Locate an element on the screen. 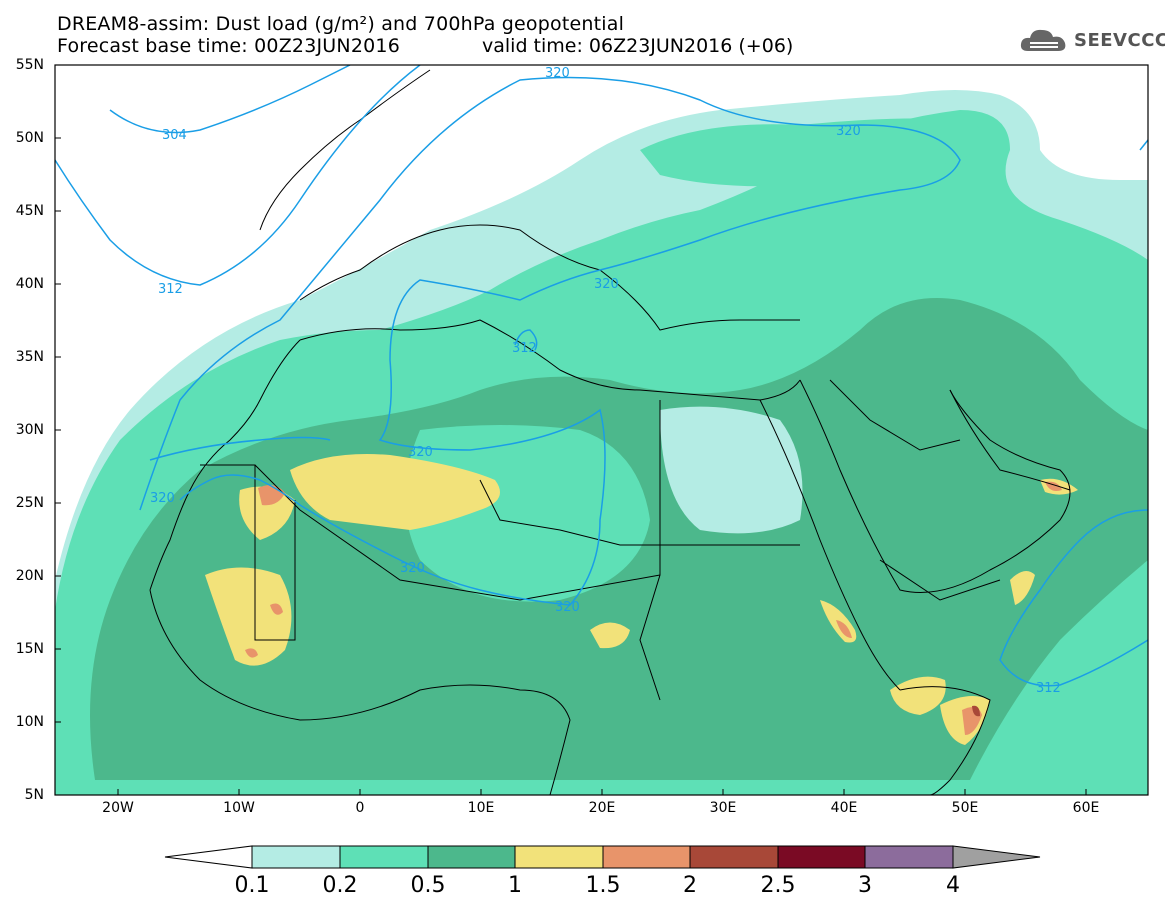 This screenshot has height=907, width=1165. lon-label: 10W is located at coordinates (239, 808).